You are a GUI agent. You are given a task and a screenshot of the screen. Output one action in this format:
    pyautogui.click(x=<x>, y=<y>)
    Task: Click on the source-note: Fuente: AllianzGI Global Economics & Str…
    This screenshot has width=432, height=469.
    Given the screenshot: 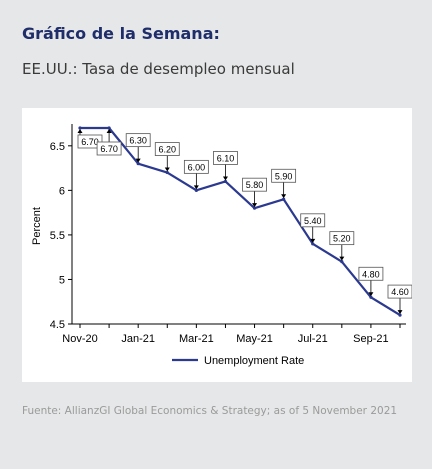 What is the action you would take?
    pyautogui.click(x=210, y=411)
    